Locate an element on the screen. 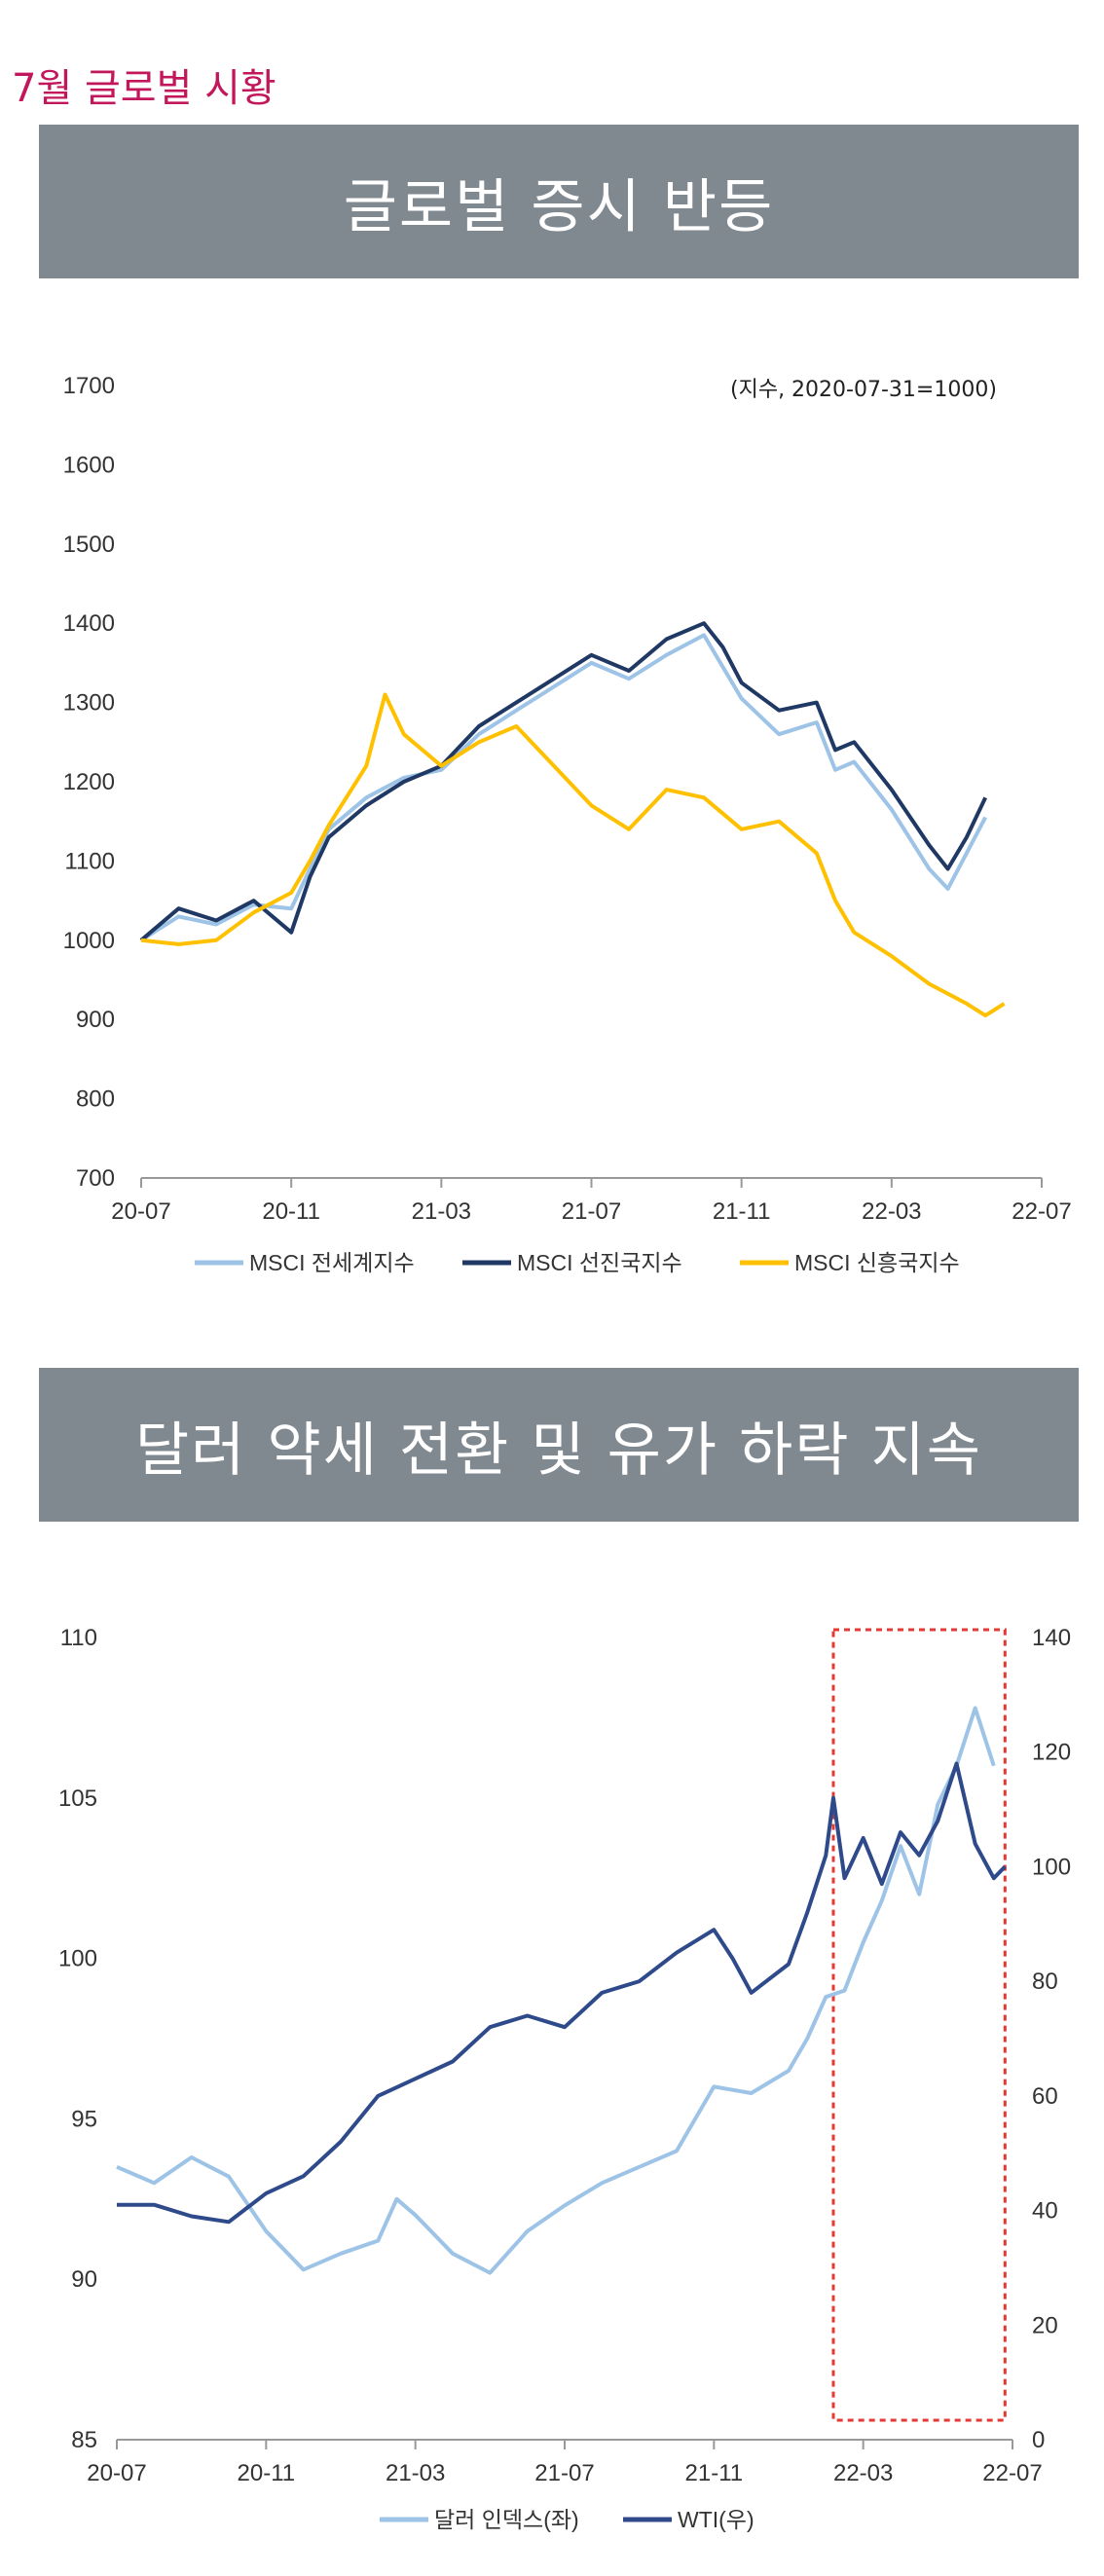 This screenshot has width=1104, height=2576. legend-label-1: MSCI 선진국지수 is located at coordinates (599, 1262).